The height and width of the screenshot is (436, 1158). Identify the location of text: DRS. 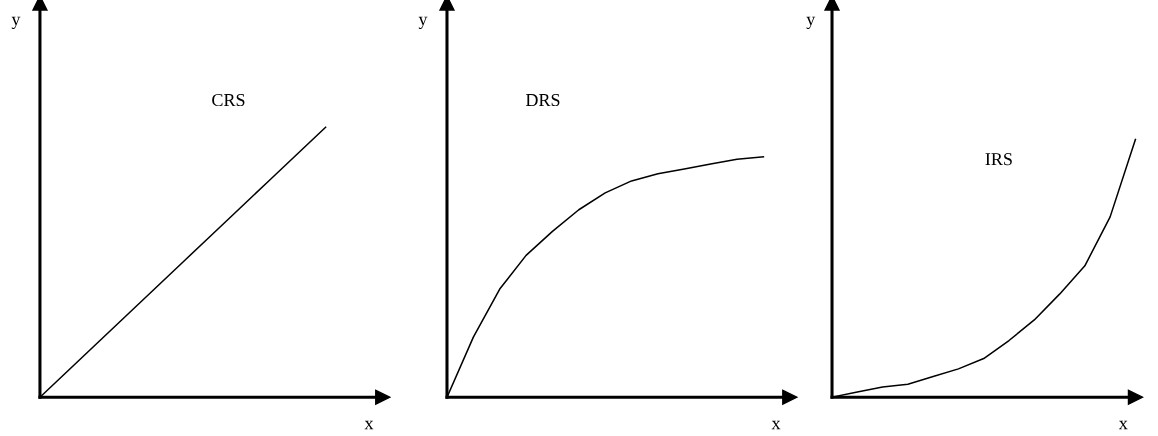
(542, 100).